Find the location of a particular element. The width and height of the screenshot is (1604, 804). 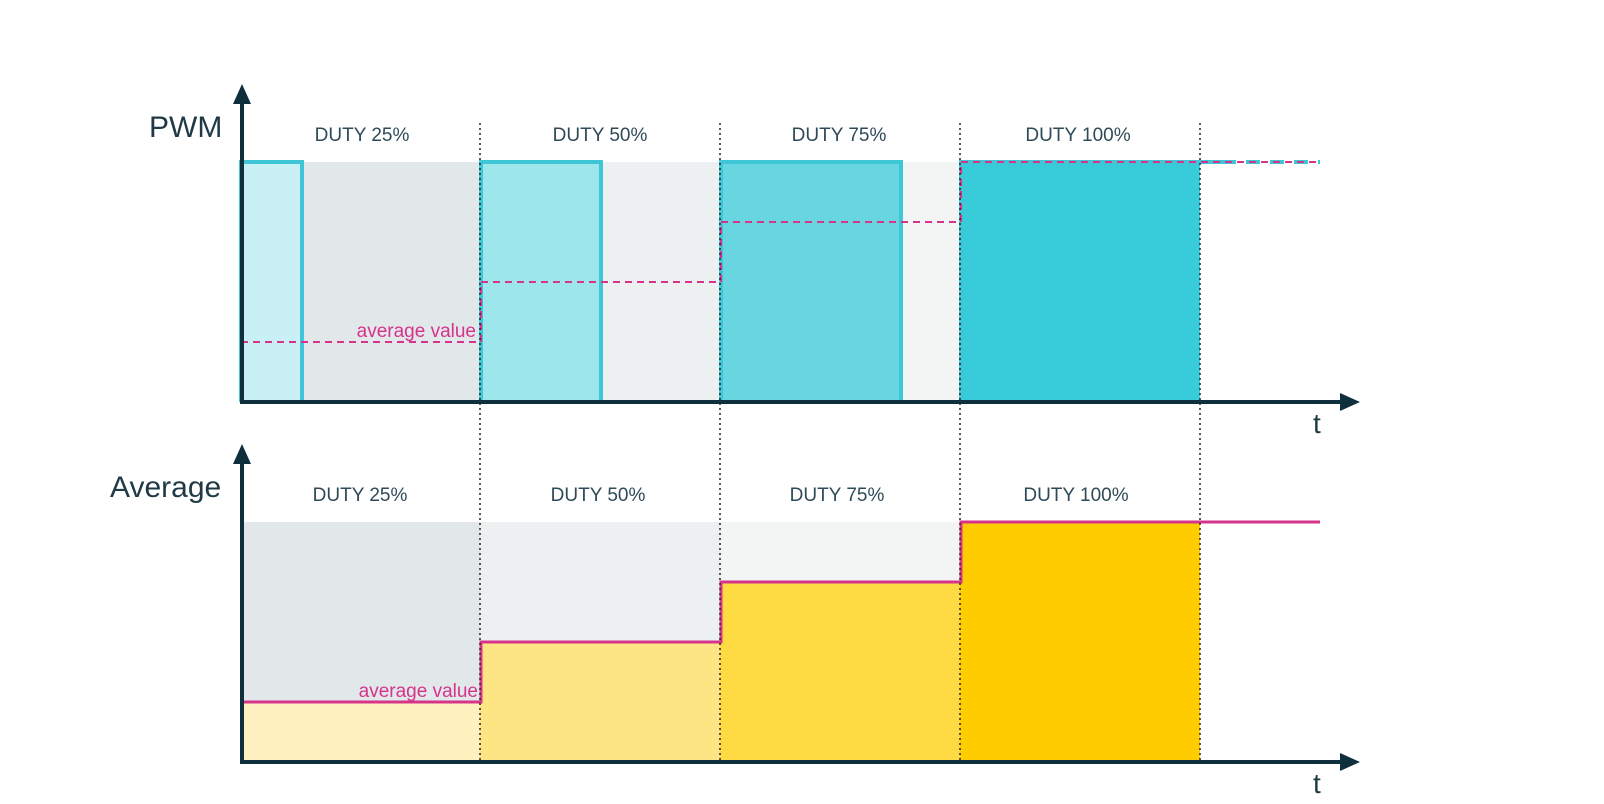

average-duty-label-3: DUTY 75% is located at coordinates (837, 495).